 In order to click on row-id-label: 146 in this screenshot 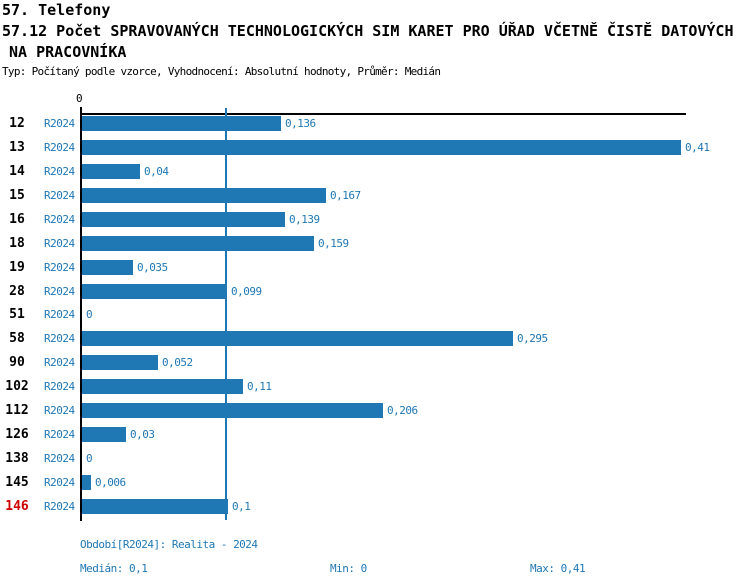, I will do `click(17, 506)`.